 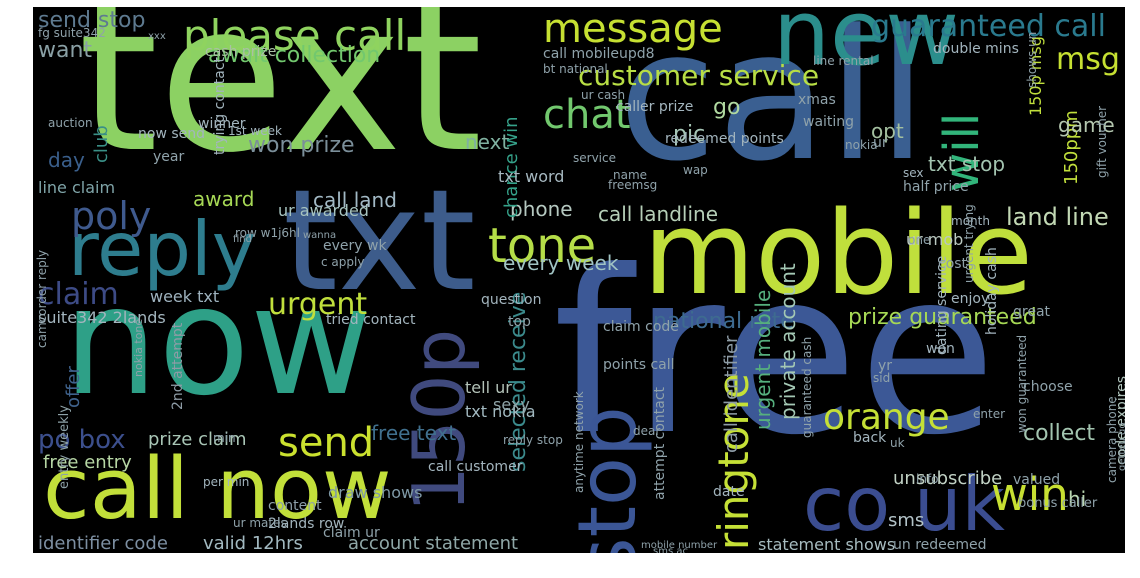 What do you see at coordinates (906, 520) in the screenshot?
I see `word-sms: sms` at bounding box center [906, 520].